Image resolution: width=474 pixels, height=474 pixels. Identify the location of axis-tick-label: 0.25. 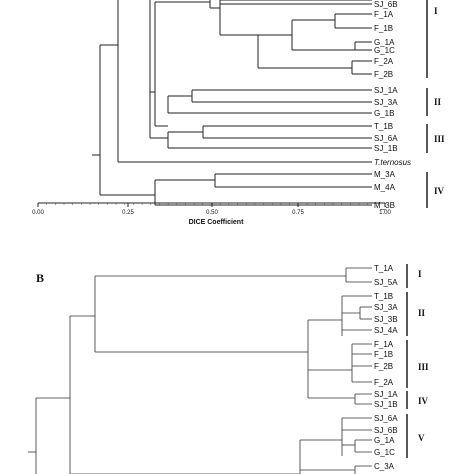
(128, 213).